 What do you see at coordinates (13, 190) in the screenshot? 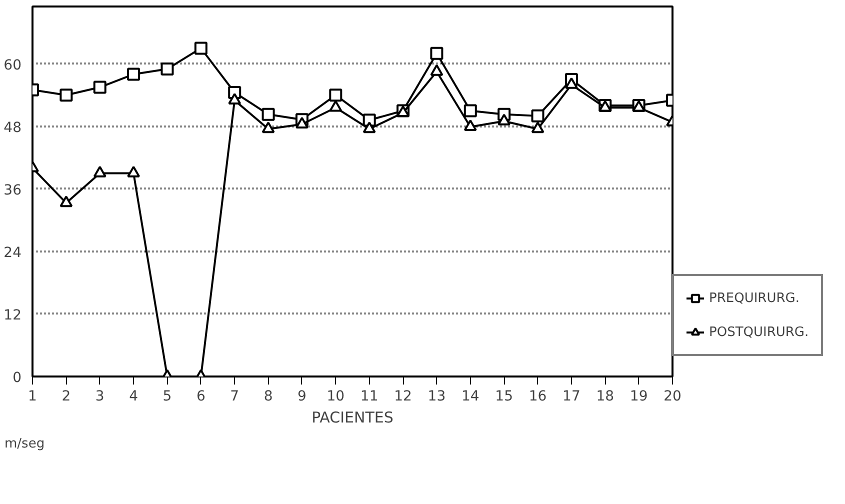
I see `y-tick-label: 36` at bounding box center [13, 190].